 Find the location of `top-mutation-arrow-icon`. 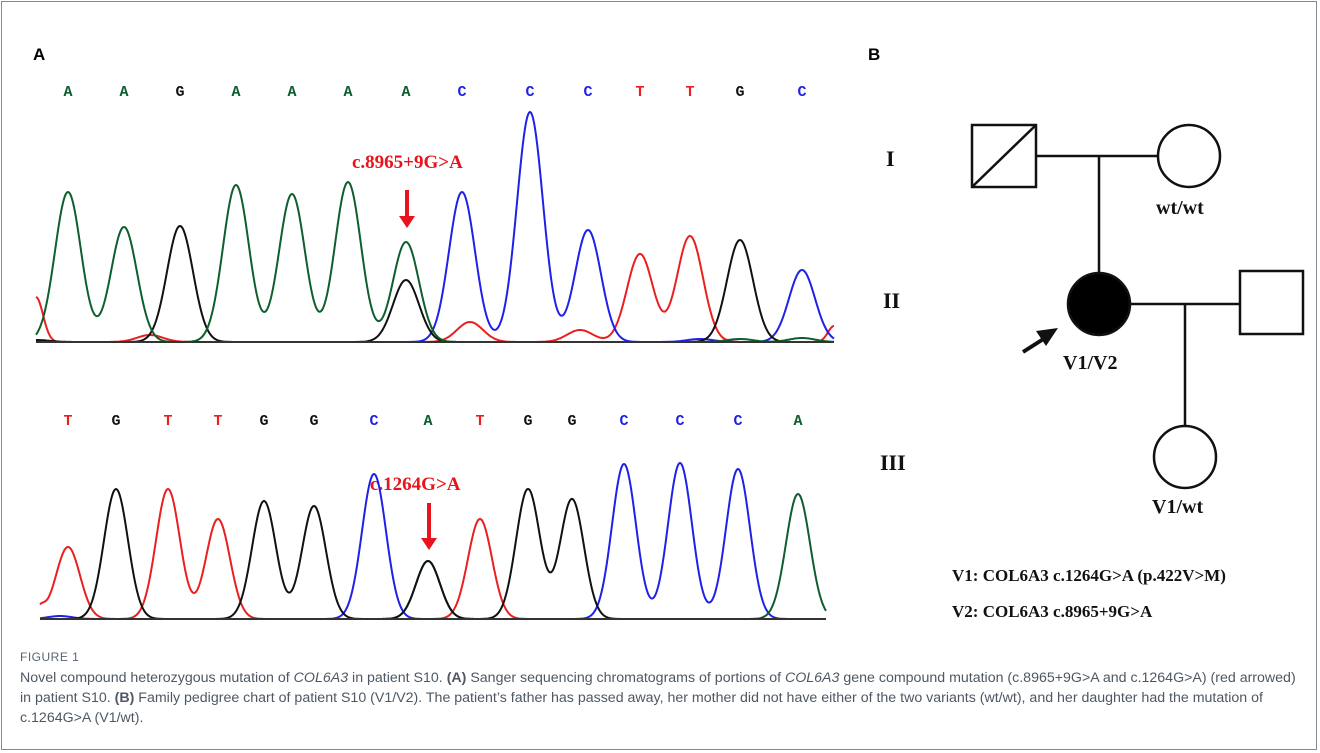

top-mutation-arrow-icon is located at coordinates (407, 209).